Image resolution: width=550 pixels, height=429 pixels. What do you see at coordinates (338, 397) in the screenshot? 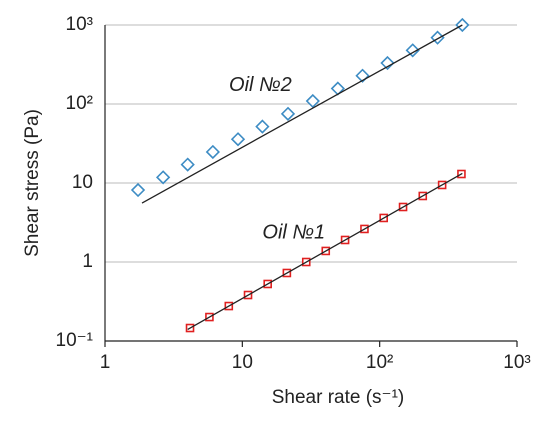
I see `x-axis-label: Shear rate (s⁻¹)` at bounding box center [338, 397].